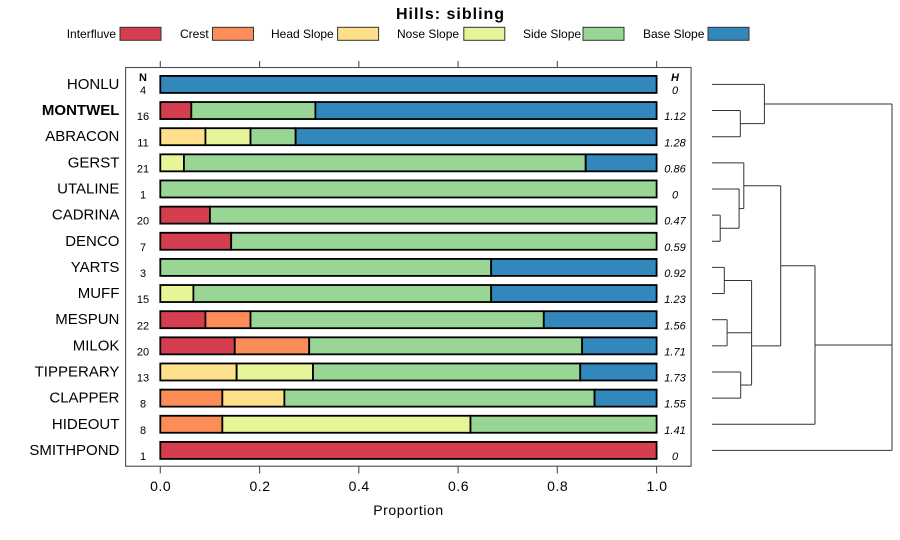  I want to click on svg-text: 16, so click(143, 117).